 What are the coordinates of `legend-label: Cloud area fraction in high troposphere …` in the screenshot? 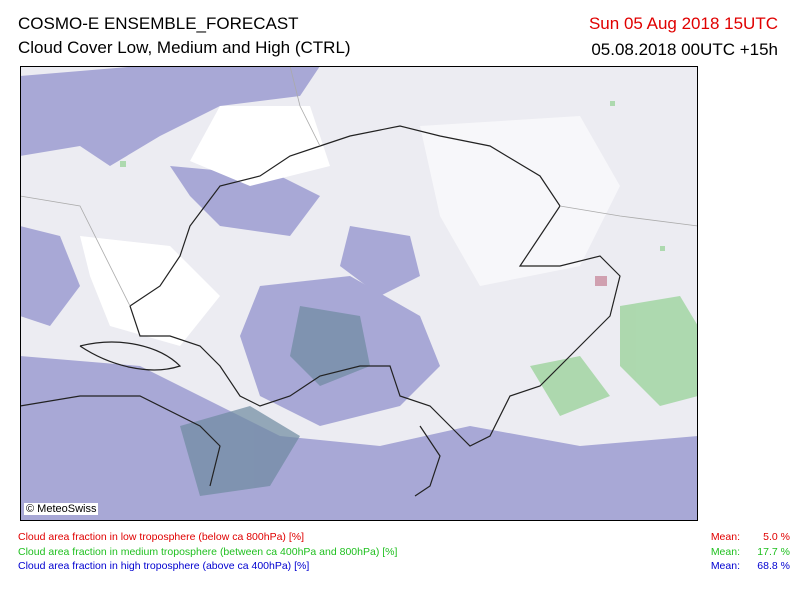 It's located at (164, 566).